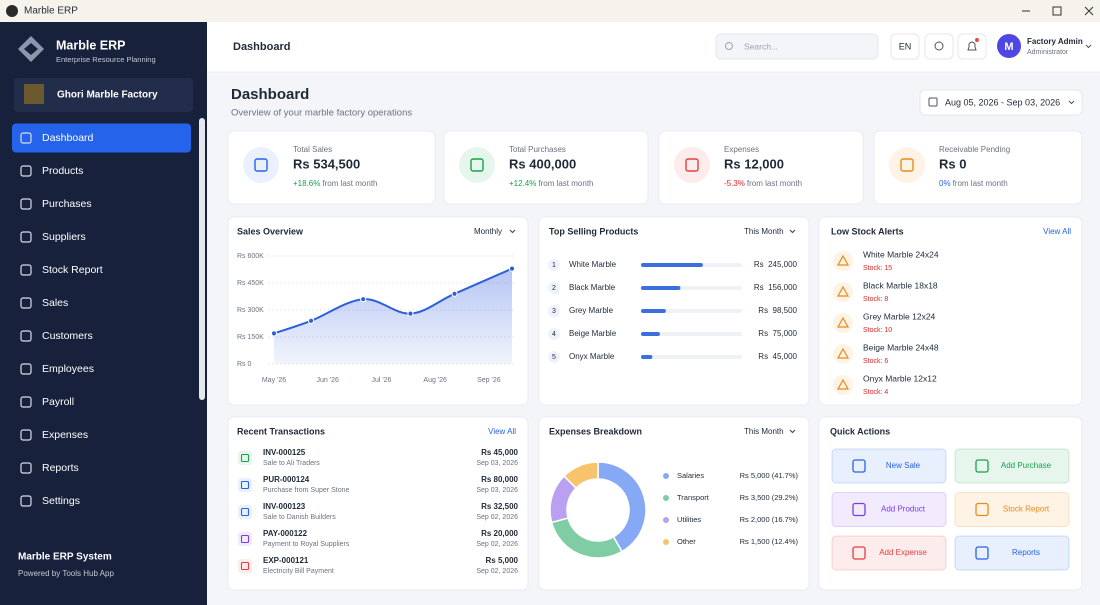 This screenshot has height=605, width=1100. What do you see at coordinates (261, 47) in the screenshot?
I see `page-title: Dashboard` at bounding box center [261, 47].